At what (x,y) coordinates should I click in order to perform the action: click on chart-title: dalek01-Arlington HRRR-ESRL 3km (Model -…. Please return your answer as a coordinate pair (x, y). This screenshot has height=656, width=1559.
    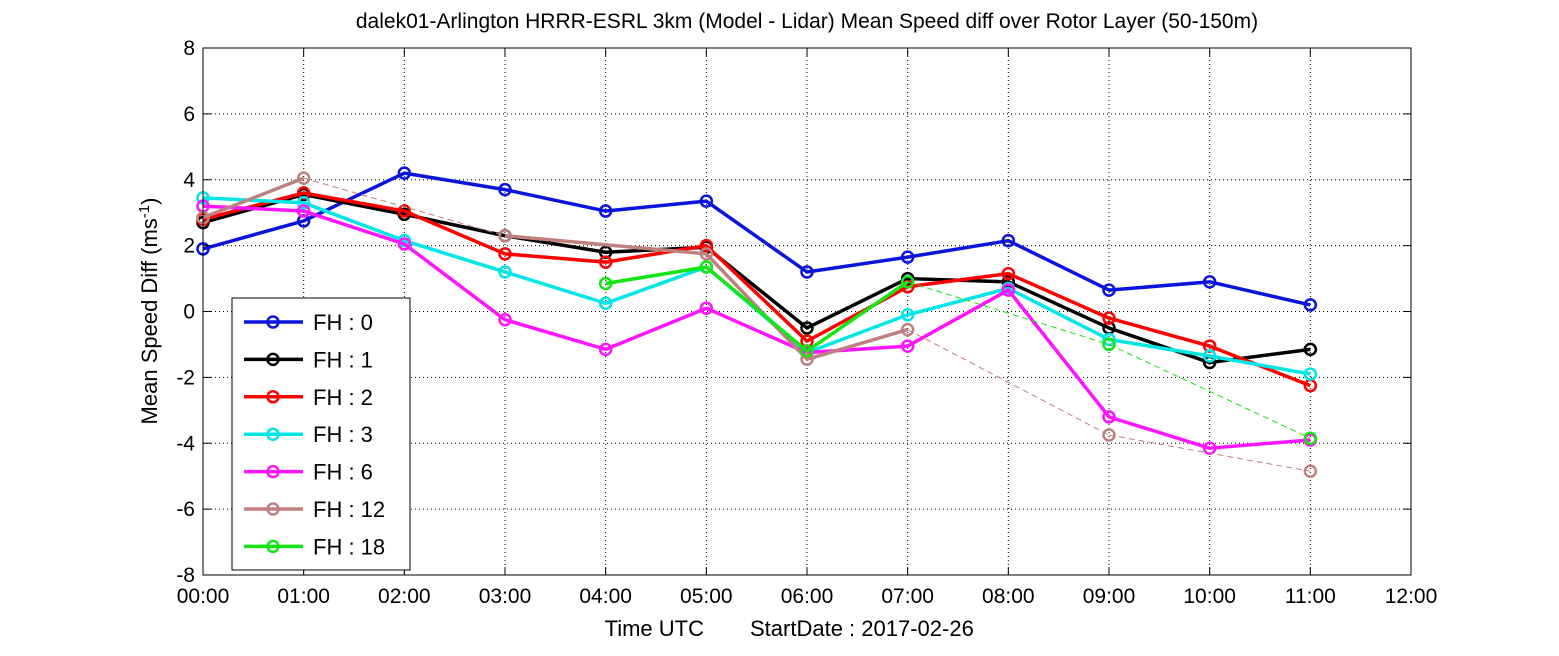
    Looking at the image, I should click on (807, 21).